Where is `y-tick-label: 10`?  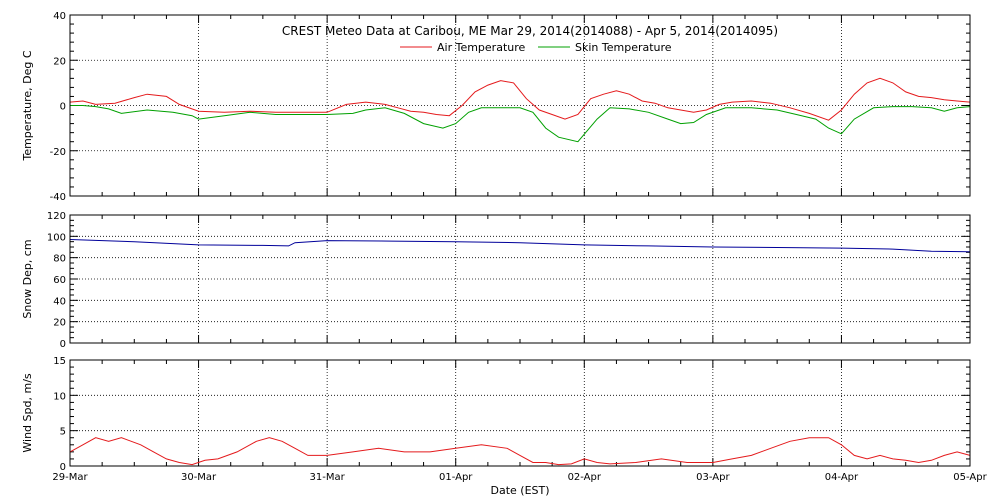
y-tick-label: 10 is located at coordinates (59, 396).